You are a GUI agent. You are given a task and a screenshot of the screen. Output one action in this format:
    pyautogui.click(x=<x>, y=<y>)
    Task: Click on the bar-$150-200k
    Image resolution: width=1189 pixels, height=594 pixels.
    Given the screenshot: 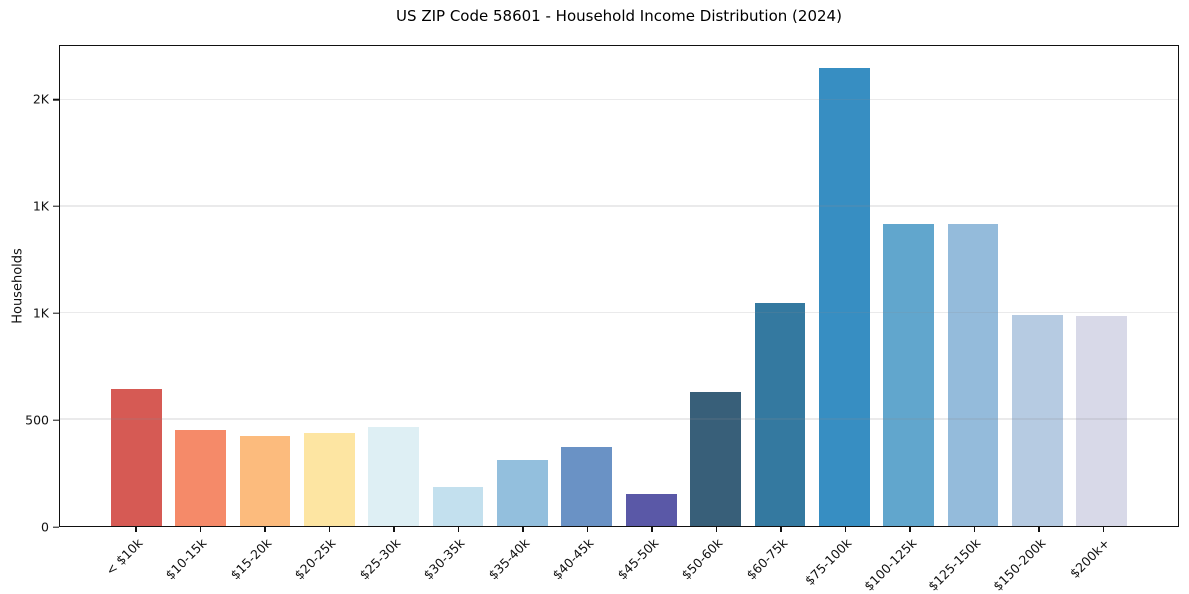 What is the action you would take?
    pyautogui.click(x=1037, y=420)
    